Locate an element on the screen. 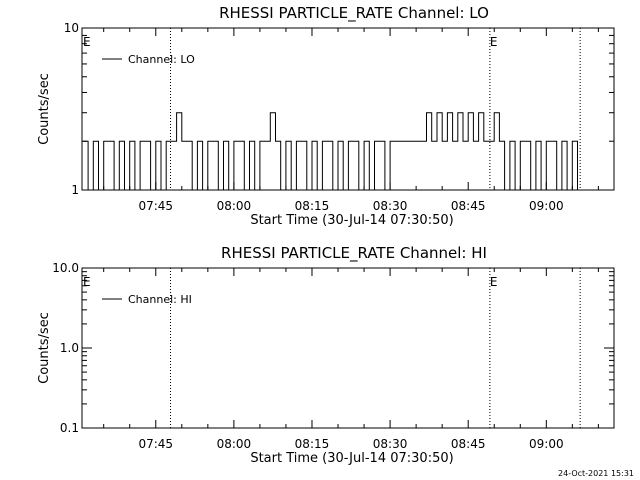 This screenshot has height=480, width=640. panel2-ytick-label: 10.0 is located at coordinates (65, 268).